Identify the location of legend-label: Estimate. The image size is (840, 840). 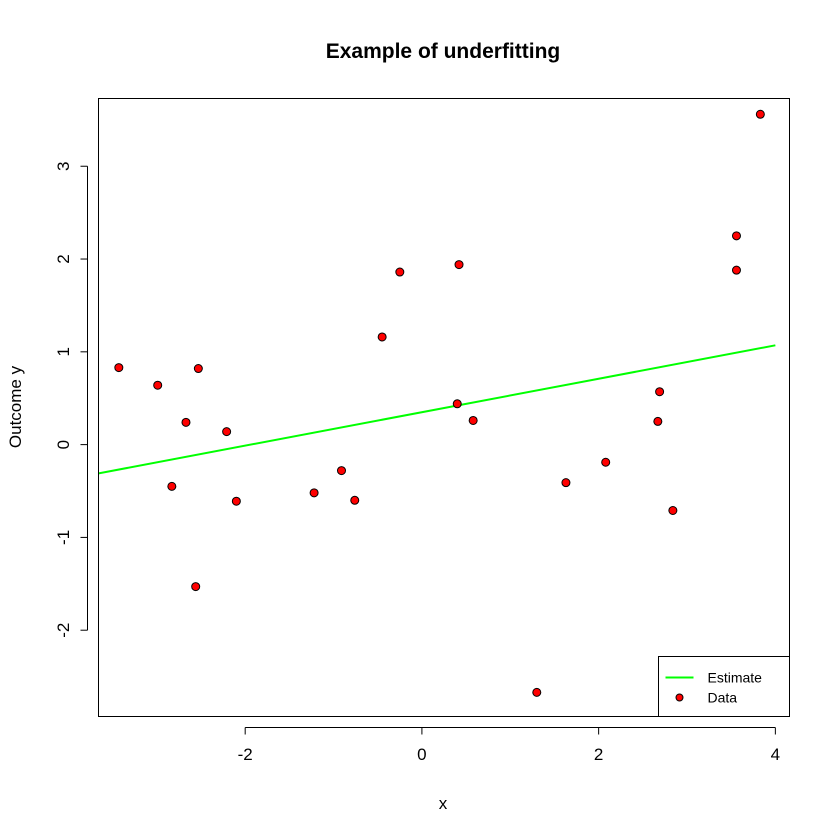
(735, 678).